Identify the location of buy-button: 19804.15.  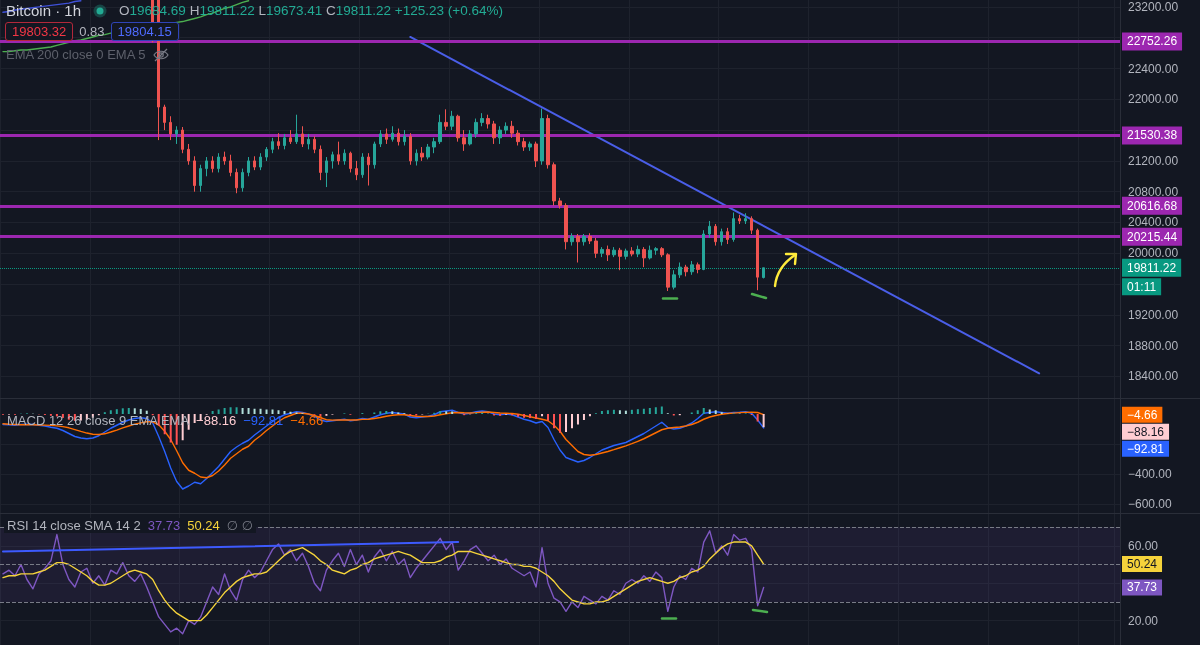
(144, 31).